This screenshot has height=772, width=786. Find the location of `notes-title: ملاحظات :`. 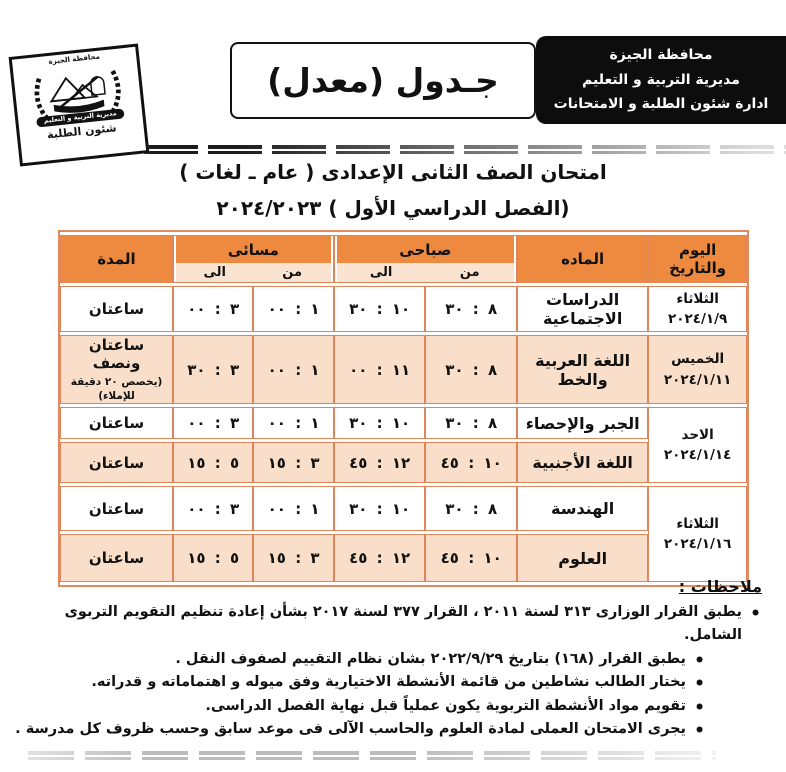

notes-title: ملاحظات : is located at coordinates (720, 586).